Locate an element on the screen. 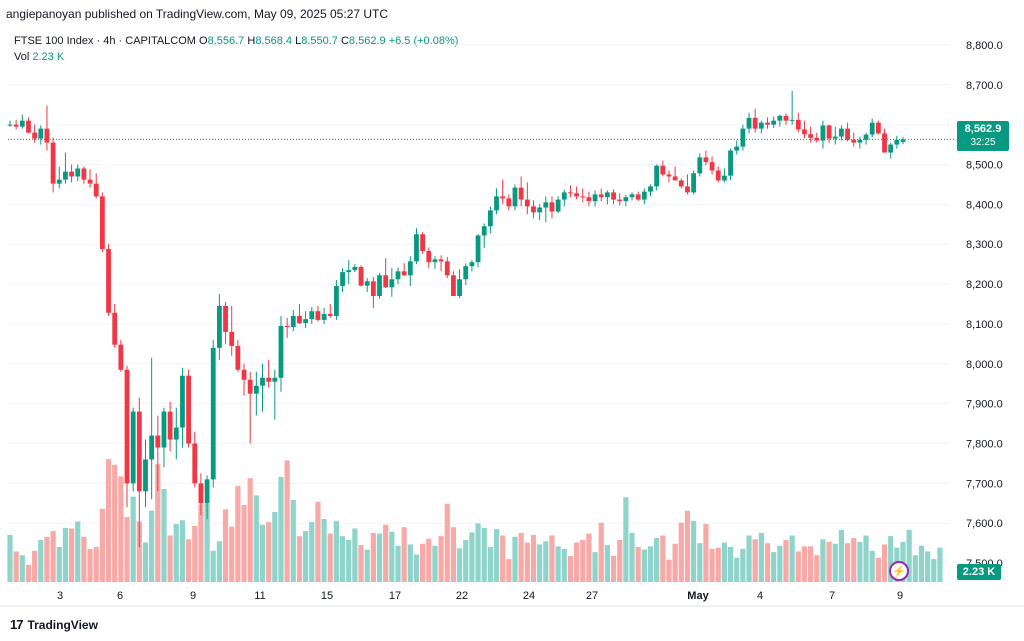 The height and width of the screenshot is (641, 1024). flash-icon: ⚡ is located at coordinates (899, 571).